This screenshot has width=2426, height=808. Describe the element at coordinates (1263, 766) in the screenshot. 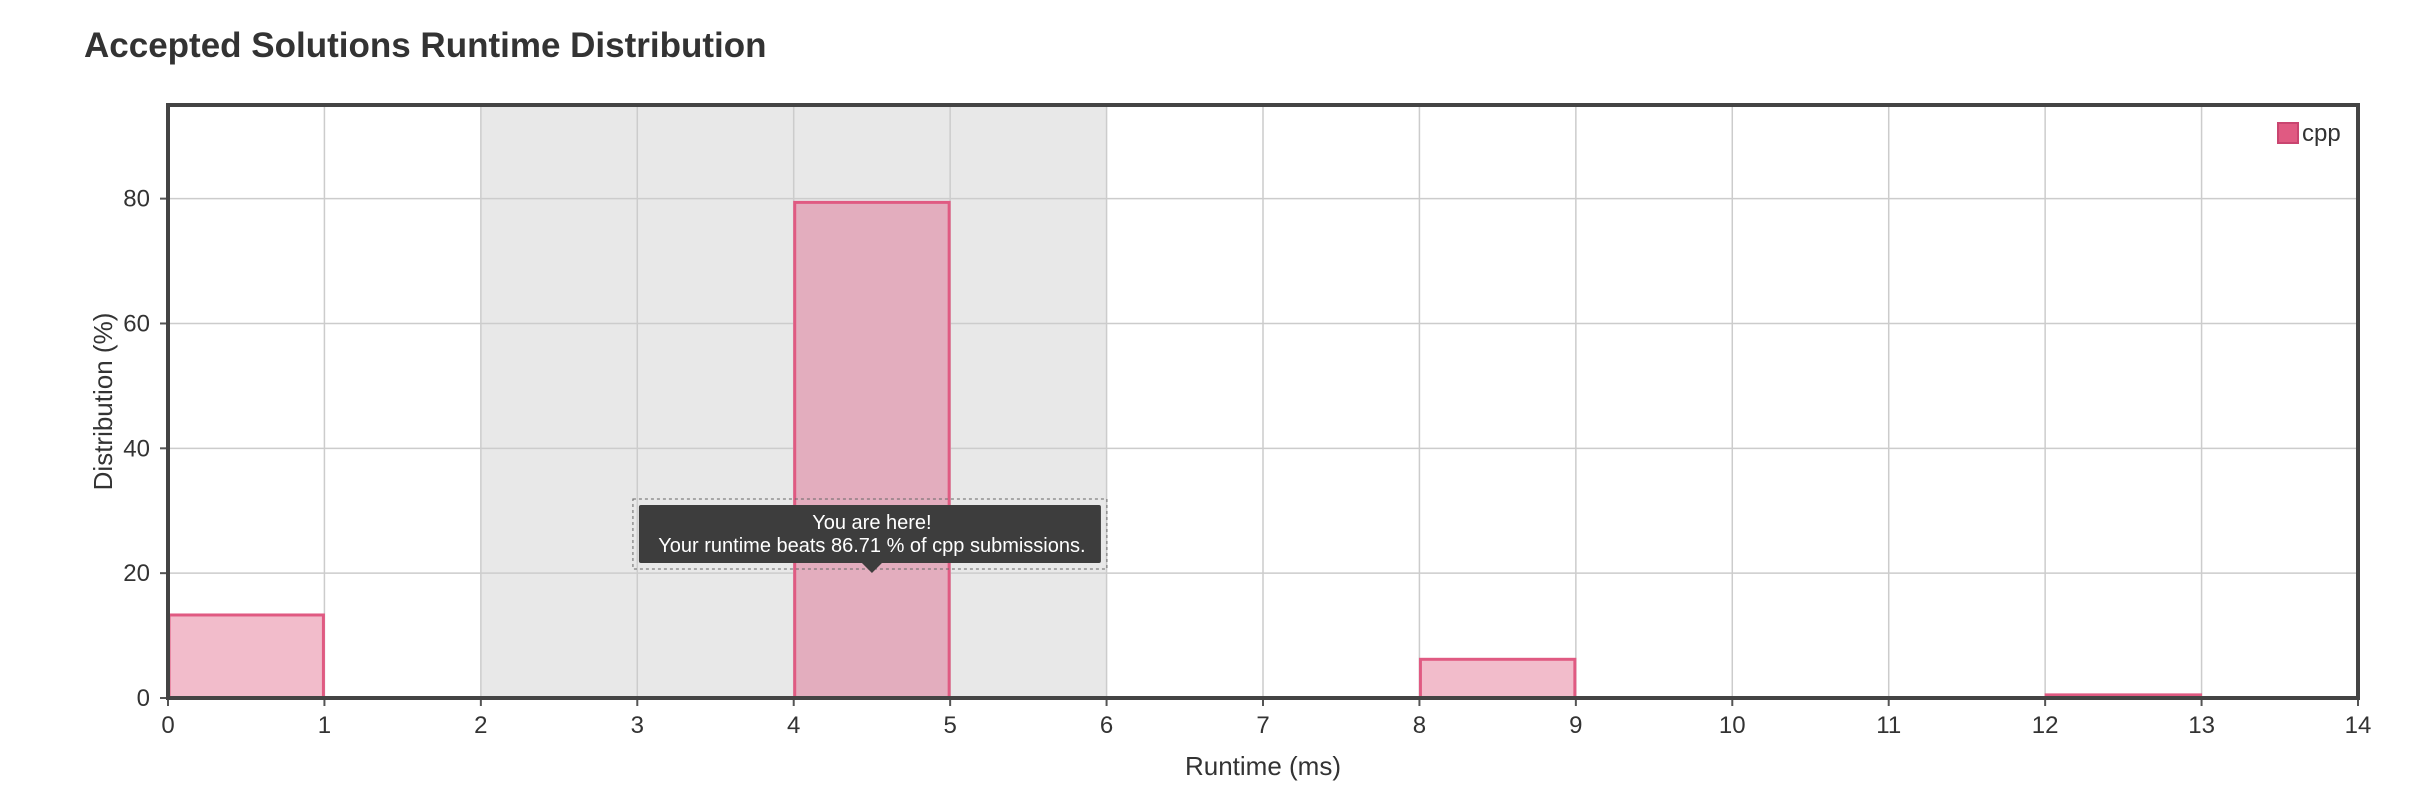

I see `x-axis-label: Runtime (ms)` at that location.